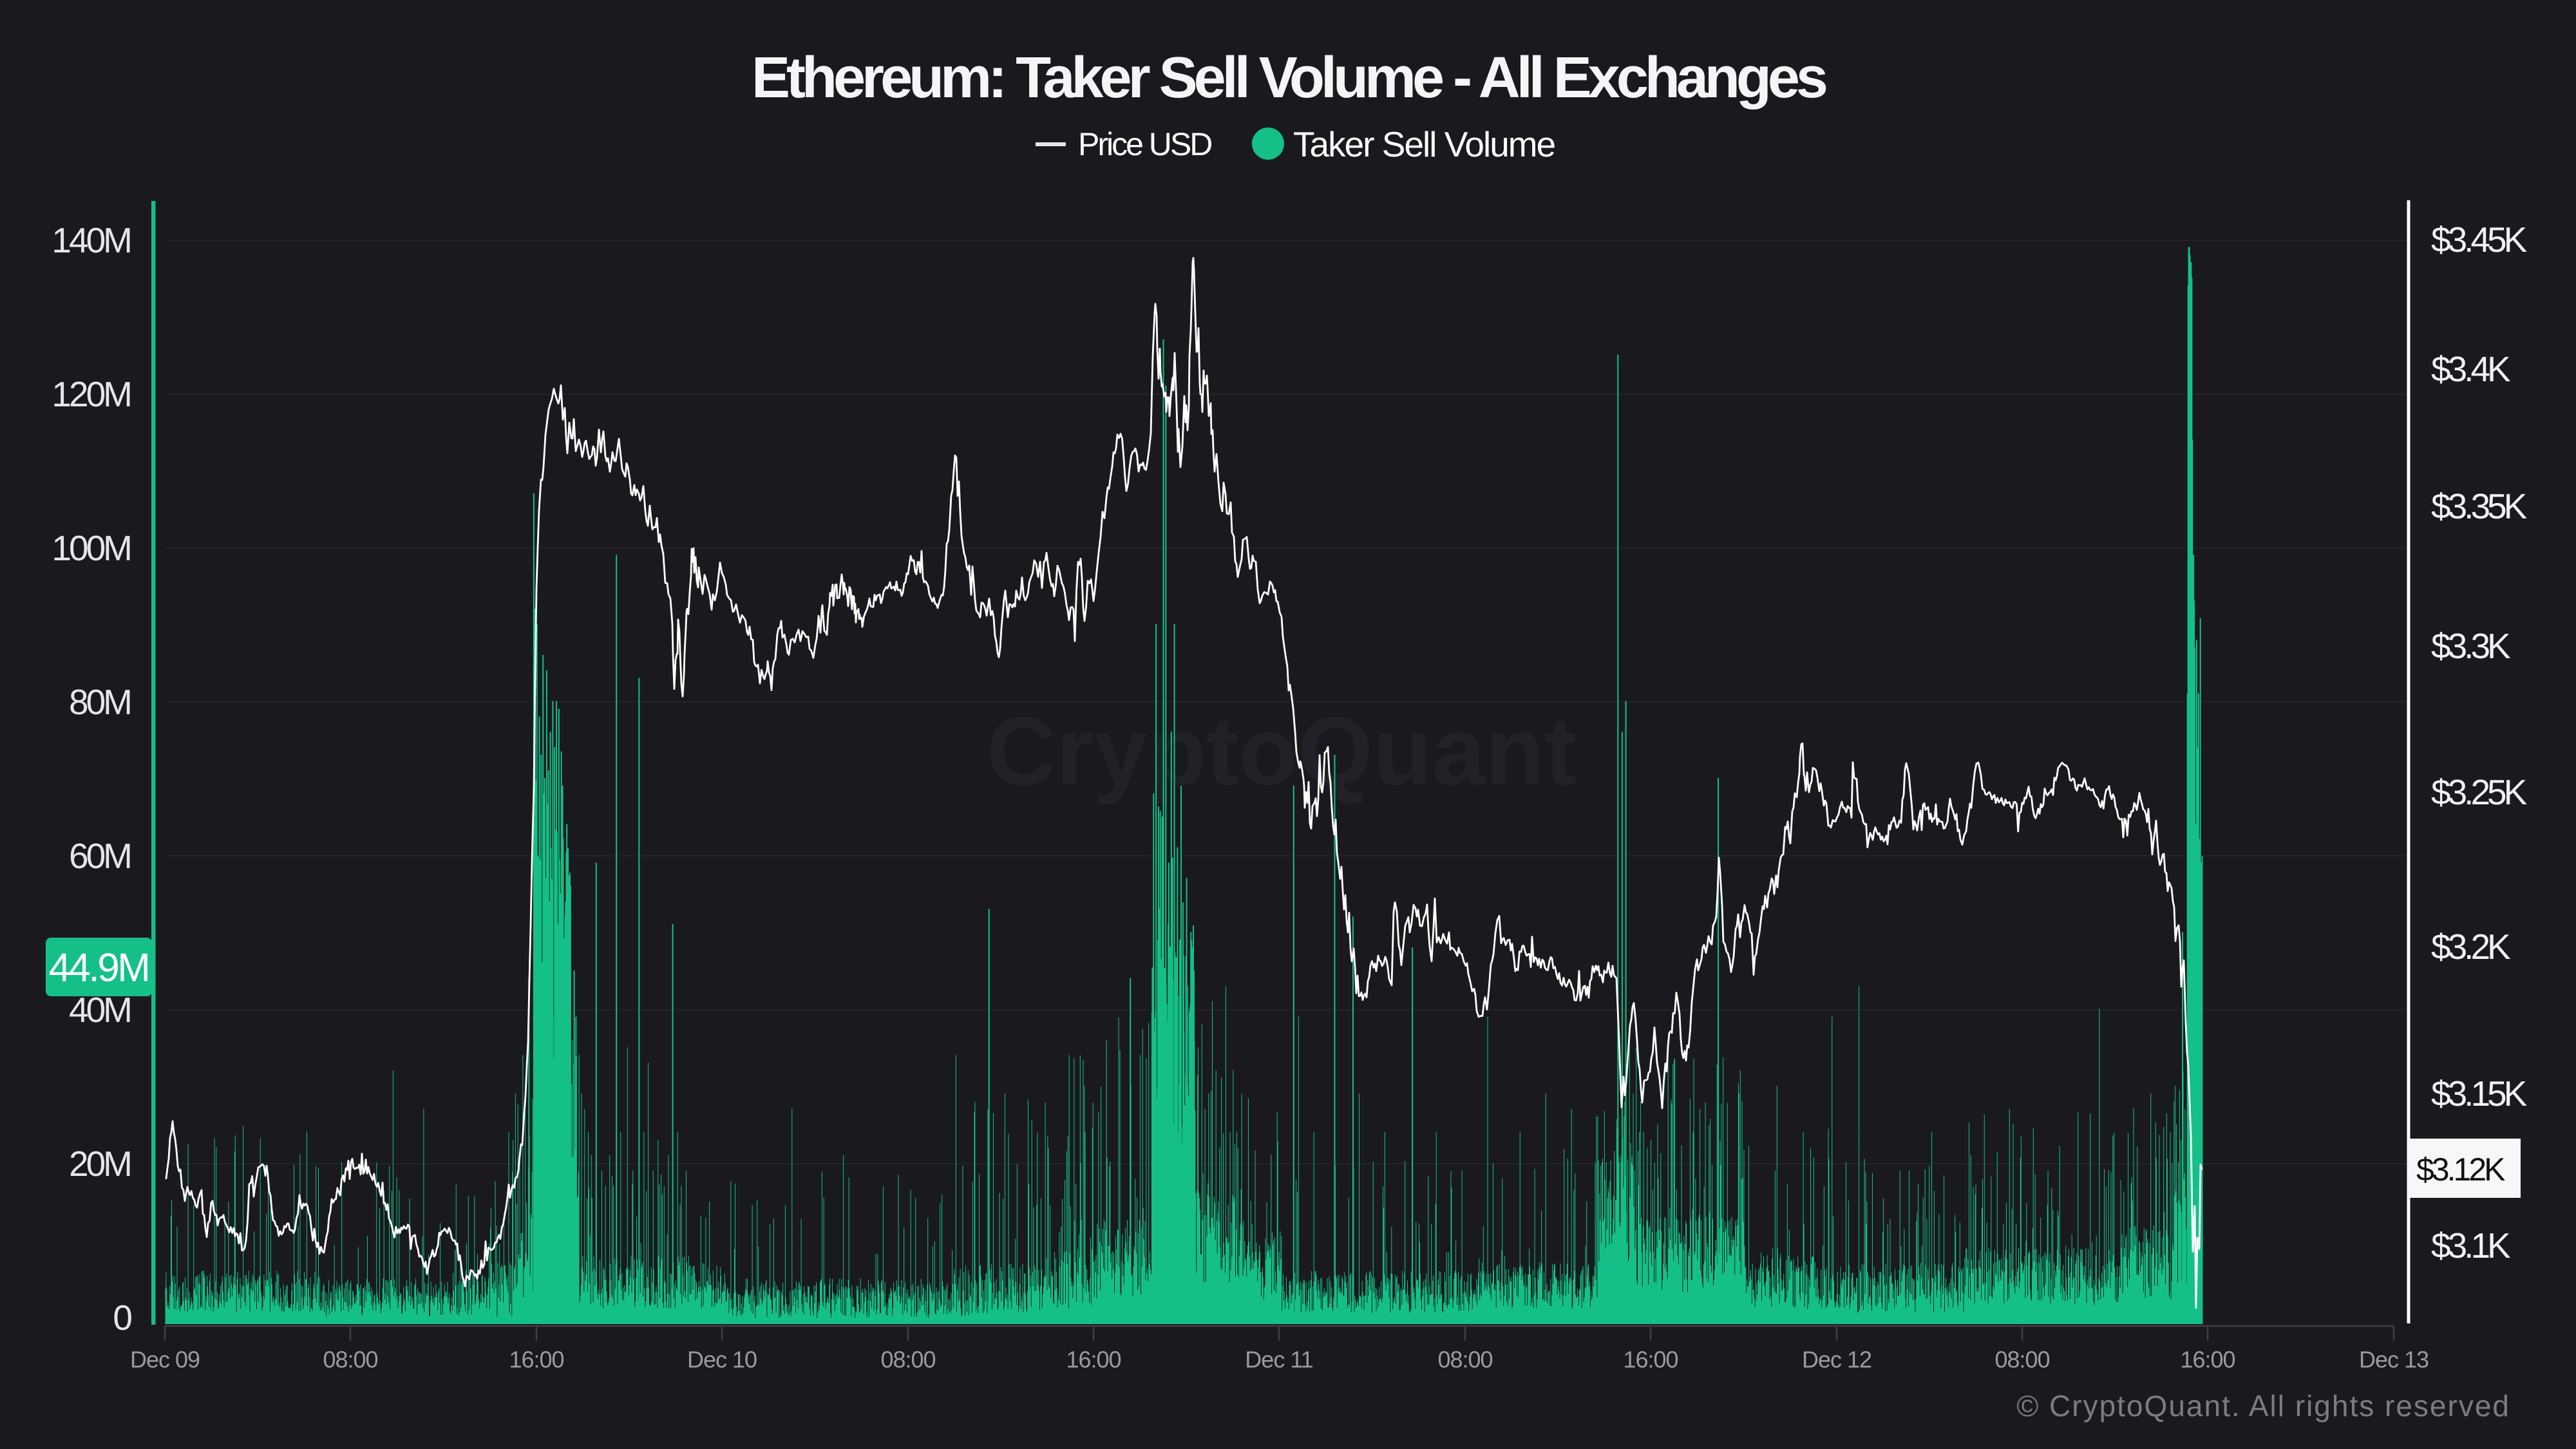 The width and height of the screenshot is (2576, 1449). Describe the element at coordinates (91, 548) in the screenshot. I see `svg-text: 100M` at that location.